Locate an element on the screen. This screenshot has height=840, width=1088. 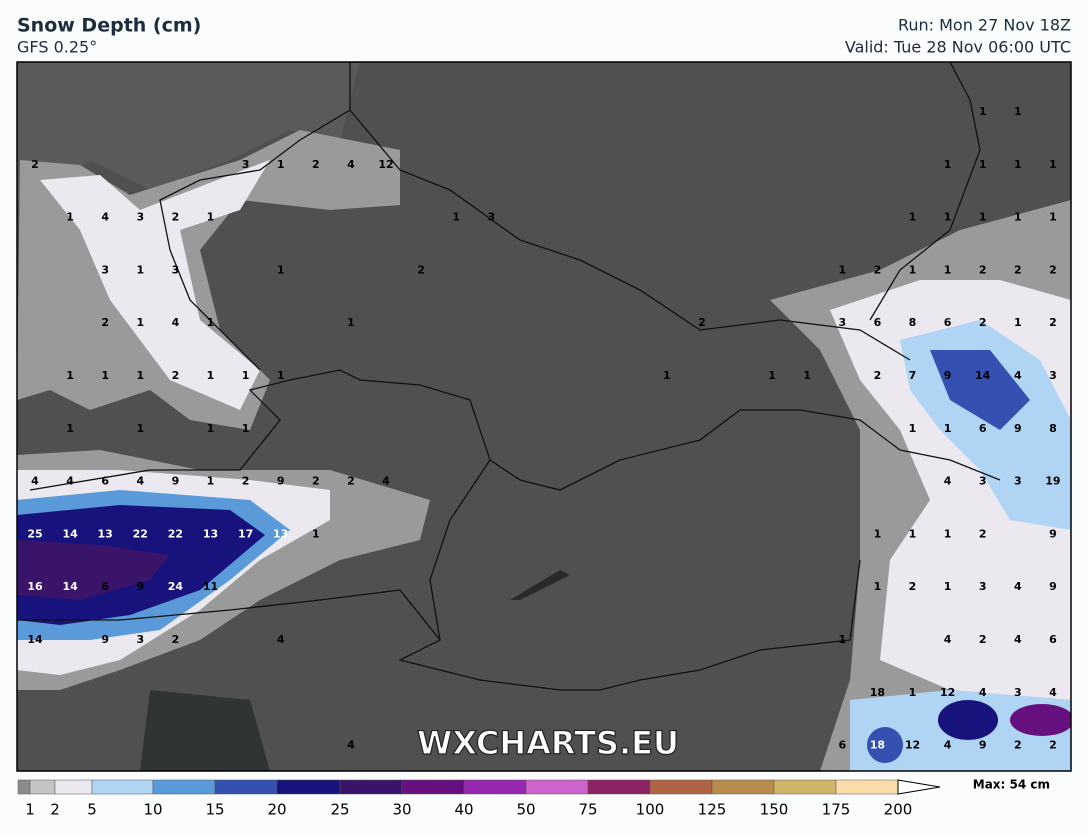
legend-tick-label: 30 is located at coordinates (401, 810).